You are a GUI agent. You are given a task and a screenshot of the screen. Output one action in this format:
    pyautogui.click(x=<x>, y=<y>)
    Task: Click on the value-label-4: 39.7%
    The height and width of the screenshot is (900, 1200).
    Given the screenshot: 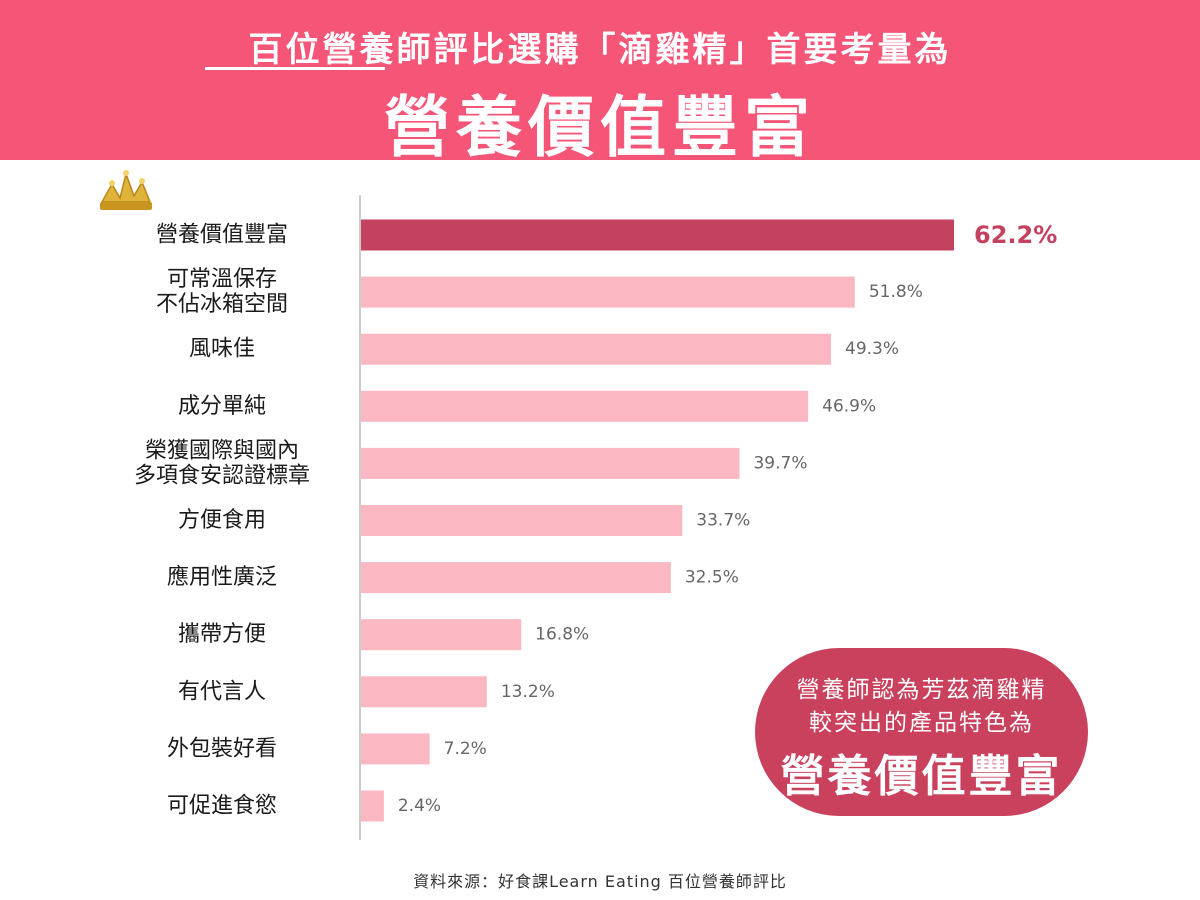 What is the action you would take?
    pyautogui.click(x=780, y=463)
    